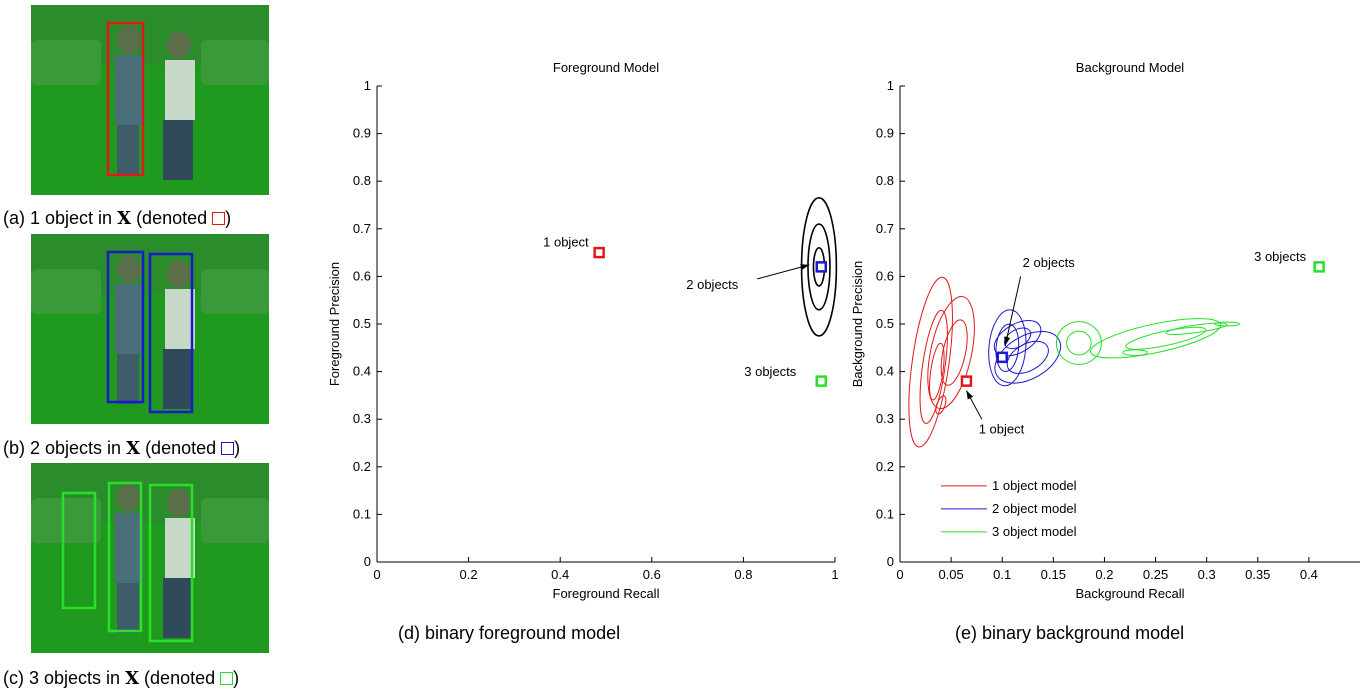 Image resolution: width=1372 pixels, height=693 pixels. Describe the element at coordinates (950, 574) in the screenshot. I see `bg-x-tick-label: 0.05` at that location.